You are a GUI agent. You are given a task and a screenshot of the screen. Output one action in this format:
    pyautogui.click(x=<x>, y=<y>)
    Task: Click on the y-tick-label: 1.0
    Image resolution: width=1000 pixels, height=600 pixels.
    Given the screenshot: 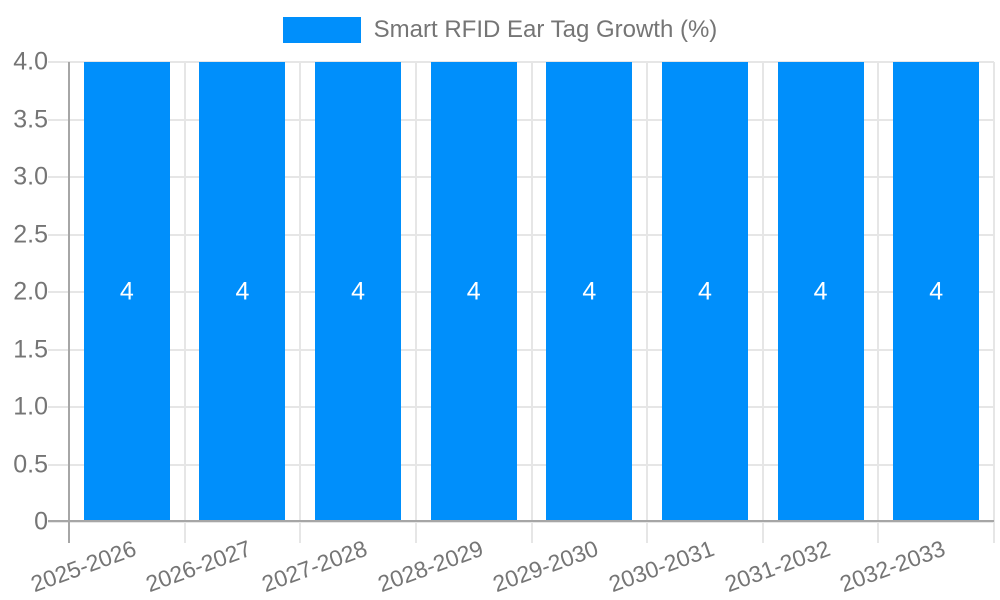 What is the action you would take?
    pyautogui.click(x=30, y=406)
    